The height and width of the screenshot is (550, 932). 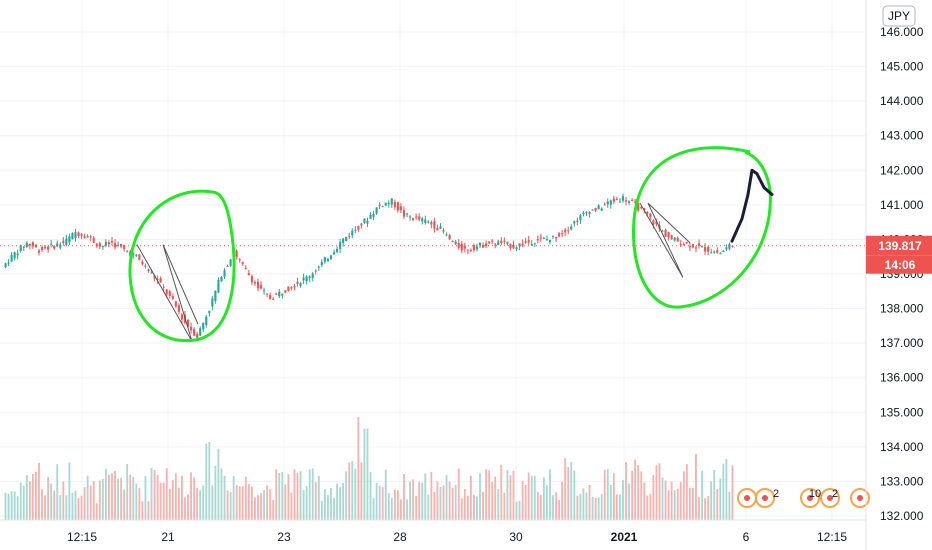 I want to click on y-tick-label: 135.000, so click(x=902, y=412).